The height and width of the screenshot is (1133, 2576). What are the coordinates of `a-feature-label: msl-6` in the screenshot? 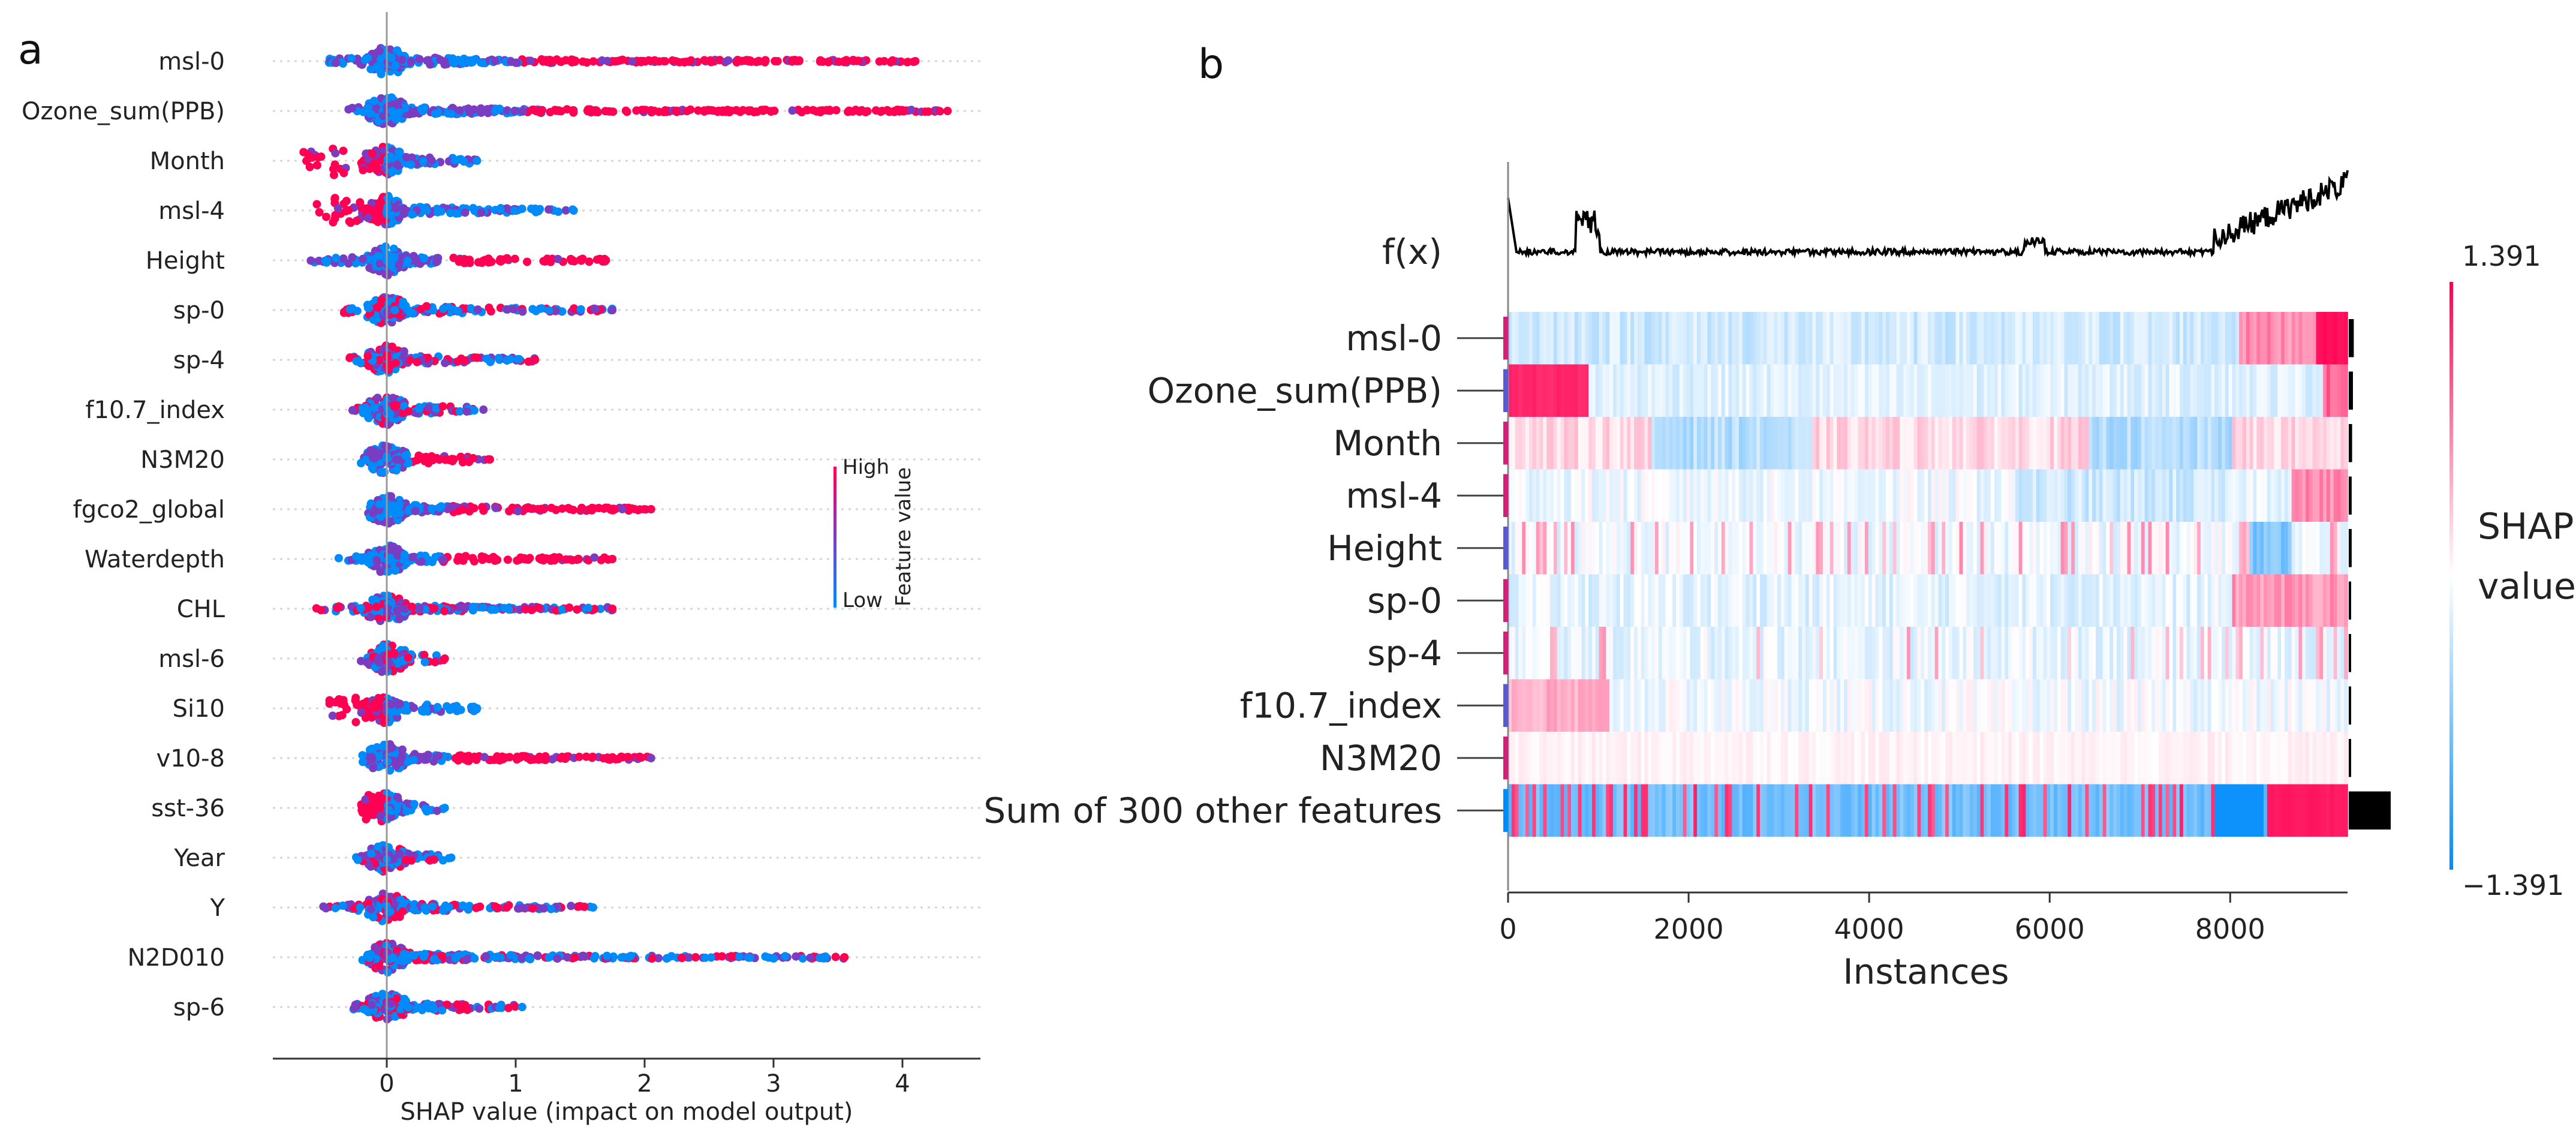 It's located at (191, 659).